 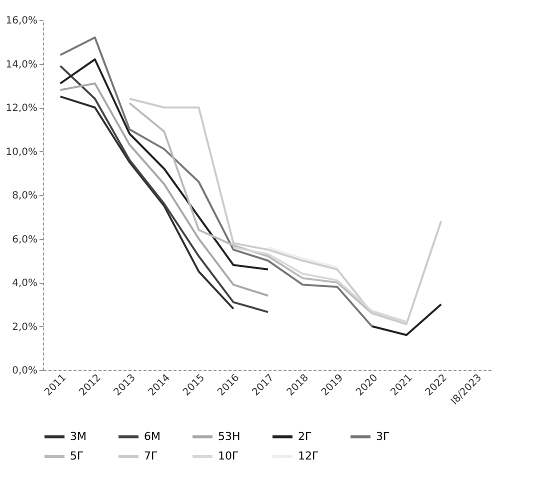 I want to click on y-tick-label: 4,0%, so click(x=25, y=283).